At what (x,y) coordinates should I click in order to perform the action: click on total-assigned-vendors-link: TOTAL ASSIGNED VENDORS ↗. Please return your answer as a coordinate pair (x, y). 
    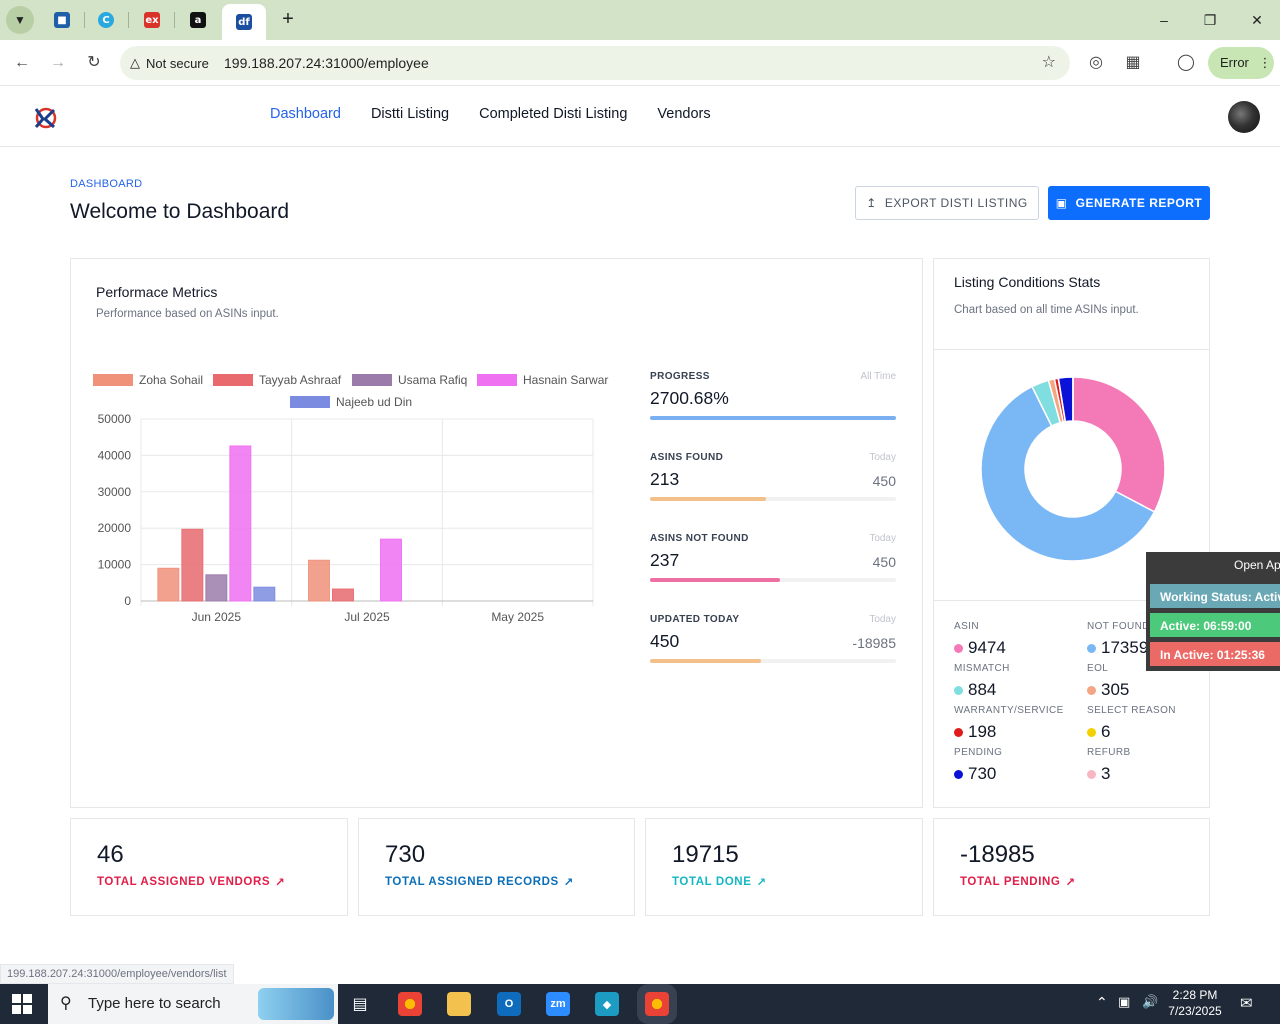
    Looking at the image, I should click on (191, 882).